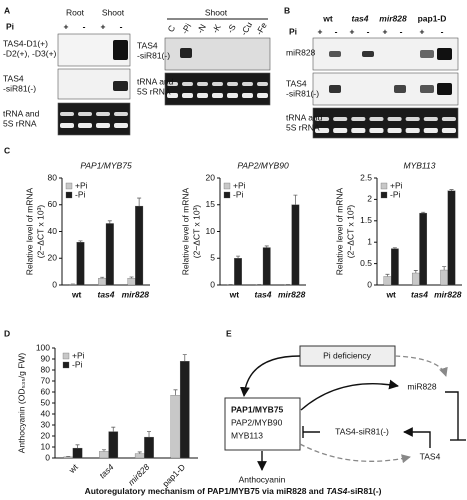 This screenshot has width=467, height=500. Describe the element at coordinates (247, 435) in the screenshot. I see `node-label: MYB113` at that location.